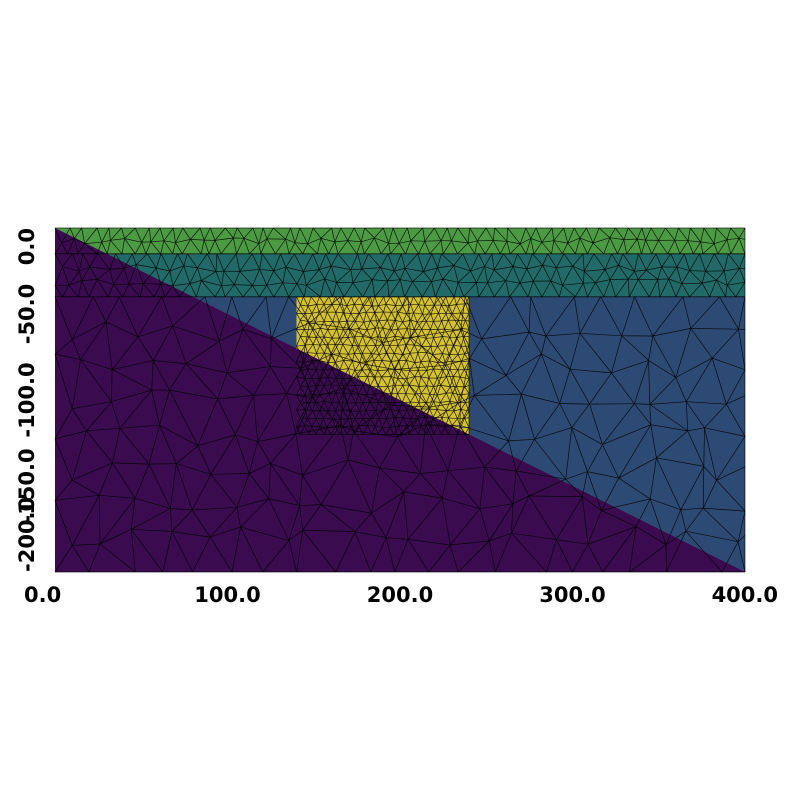 The width and height of the screenshot is (800, 800). Describe the element at coordinates (27, 485) in the screenshot. I see `y-tick-label: -150.0` at that location.